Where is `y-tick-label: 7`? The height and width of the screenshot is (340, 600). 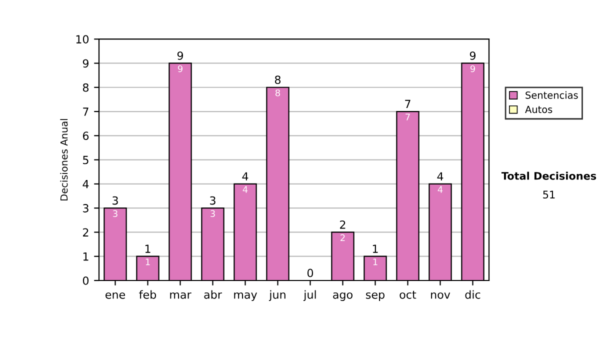
y-tick-label: 7 is located at coordinates (85, 112).